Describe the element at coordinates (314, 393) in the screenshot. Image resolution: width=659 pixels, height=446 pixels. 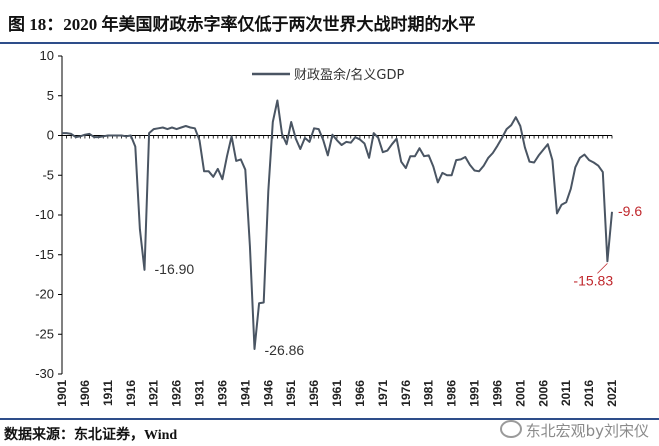
I see `x-tick-label: 1956` at that location.